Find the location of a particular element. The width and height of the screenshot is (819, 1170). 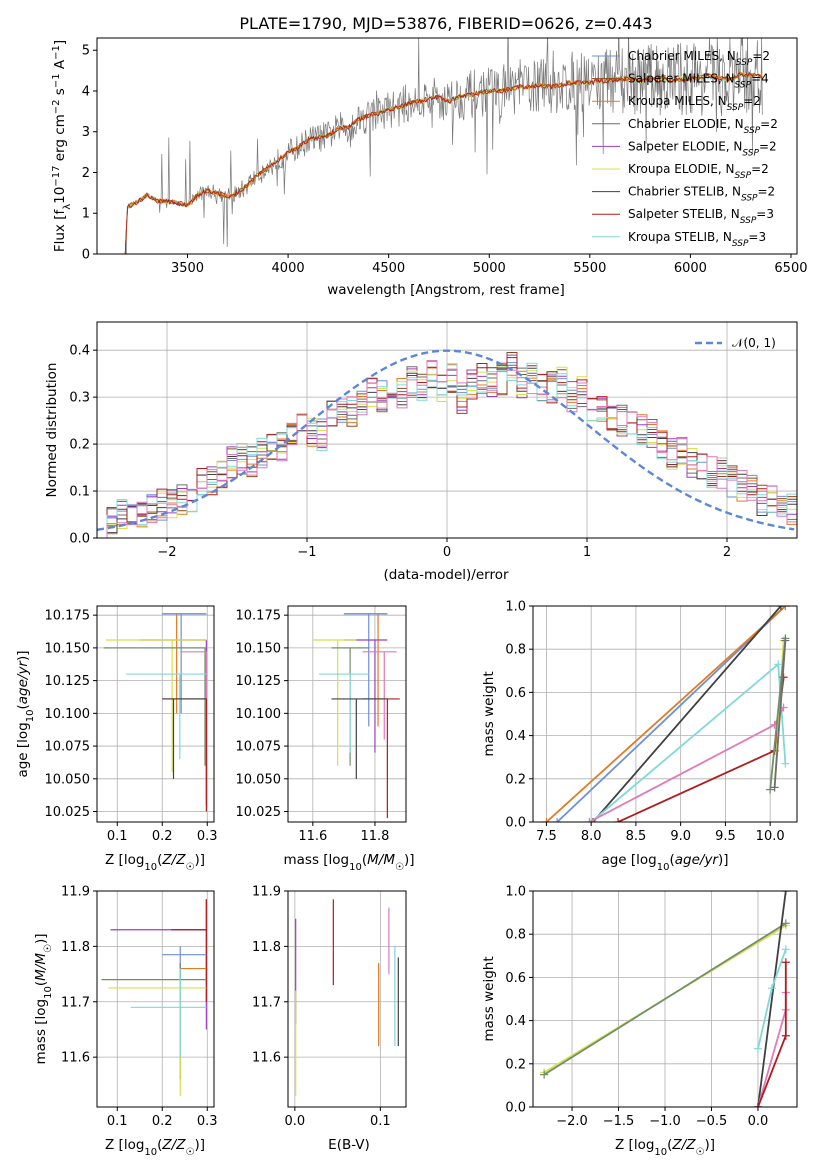

legend-label: 𝒩(0, 1) is located at coordinates (754, 343).